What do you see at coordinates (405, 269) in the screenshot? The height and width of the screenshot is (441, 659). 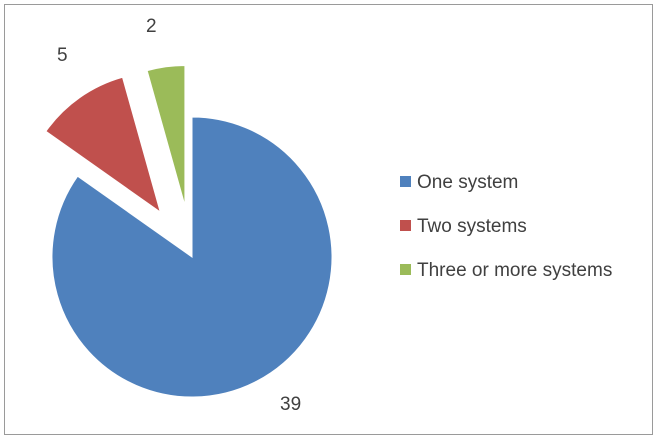 I see `legend-swatch-three-or-more-systems` at bounding box center [405, 269].